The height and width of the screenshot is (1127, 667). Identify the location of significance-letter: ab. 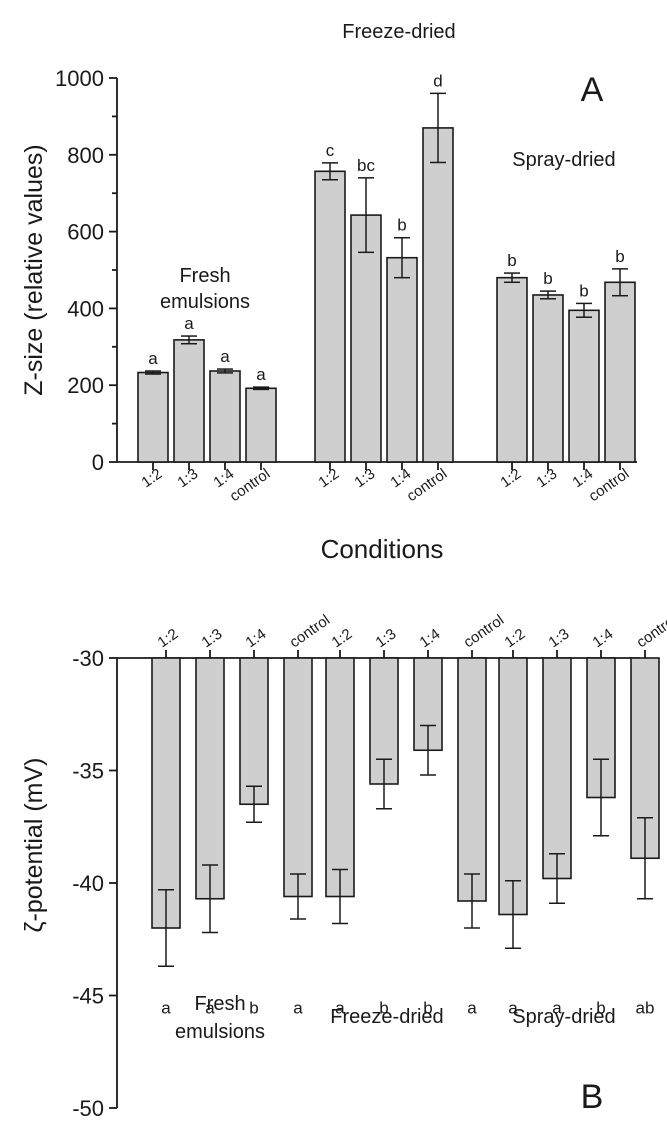
(645, 1008).